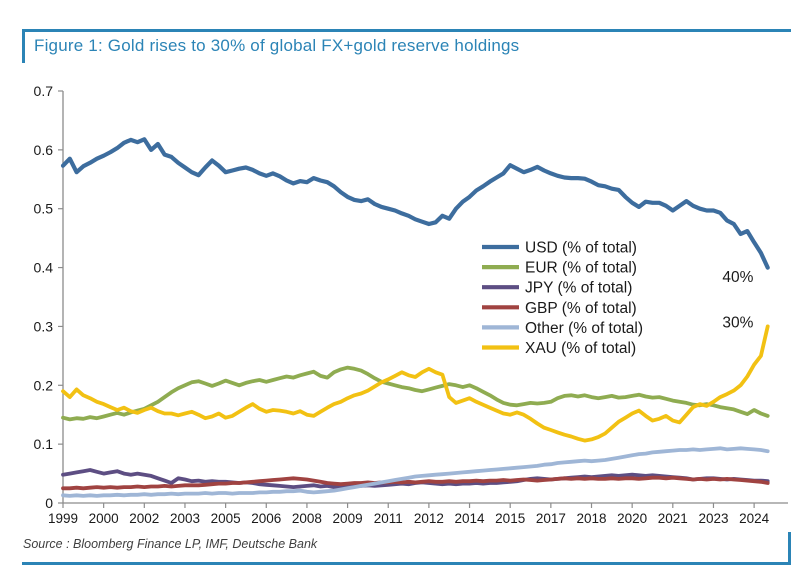 Image resolution: width=800 pixels, height=586 pixels. Describe the element at coordinates (388, 518) in the screenshot. I see `x-tick-label: 2011` at that location.